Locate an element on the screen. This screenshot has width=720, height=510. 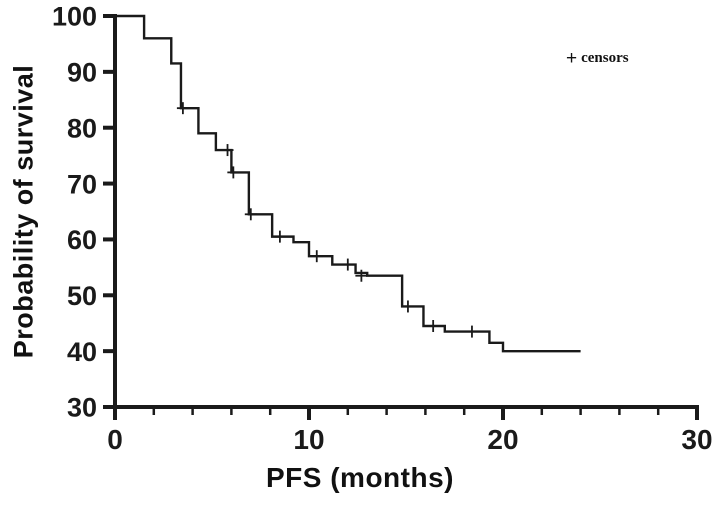
svg-text: 0 is located at coordinates (115, 439).